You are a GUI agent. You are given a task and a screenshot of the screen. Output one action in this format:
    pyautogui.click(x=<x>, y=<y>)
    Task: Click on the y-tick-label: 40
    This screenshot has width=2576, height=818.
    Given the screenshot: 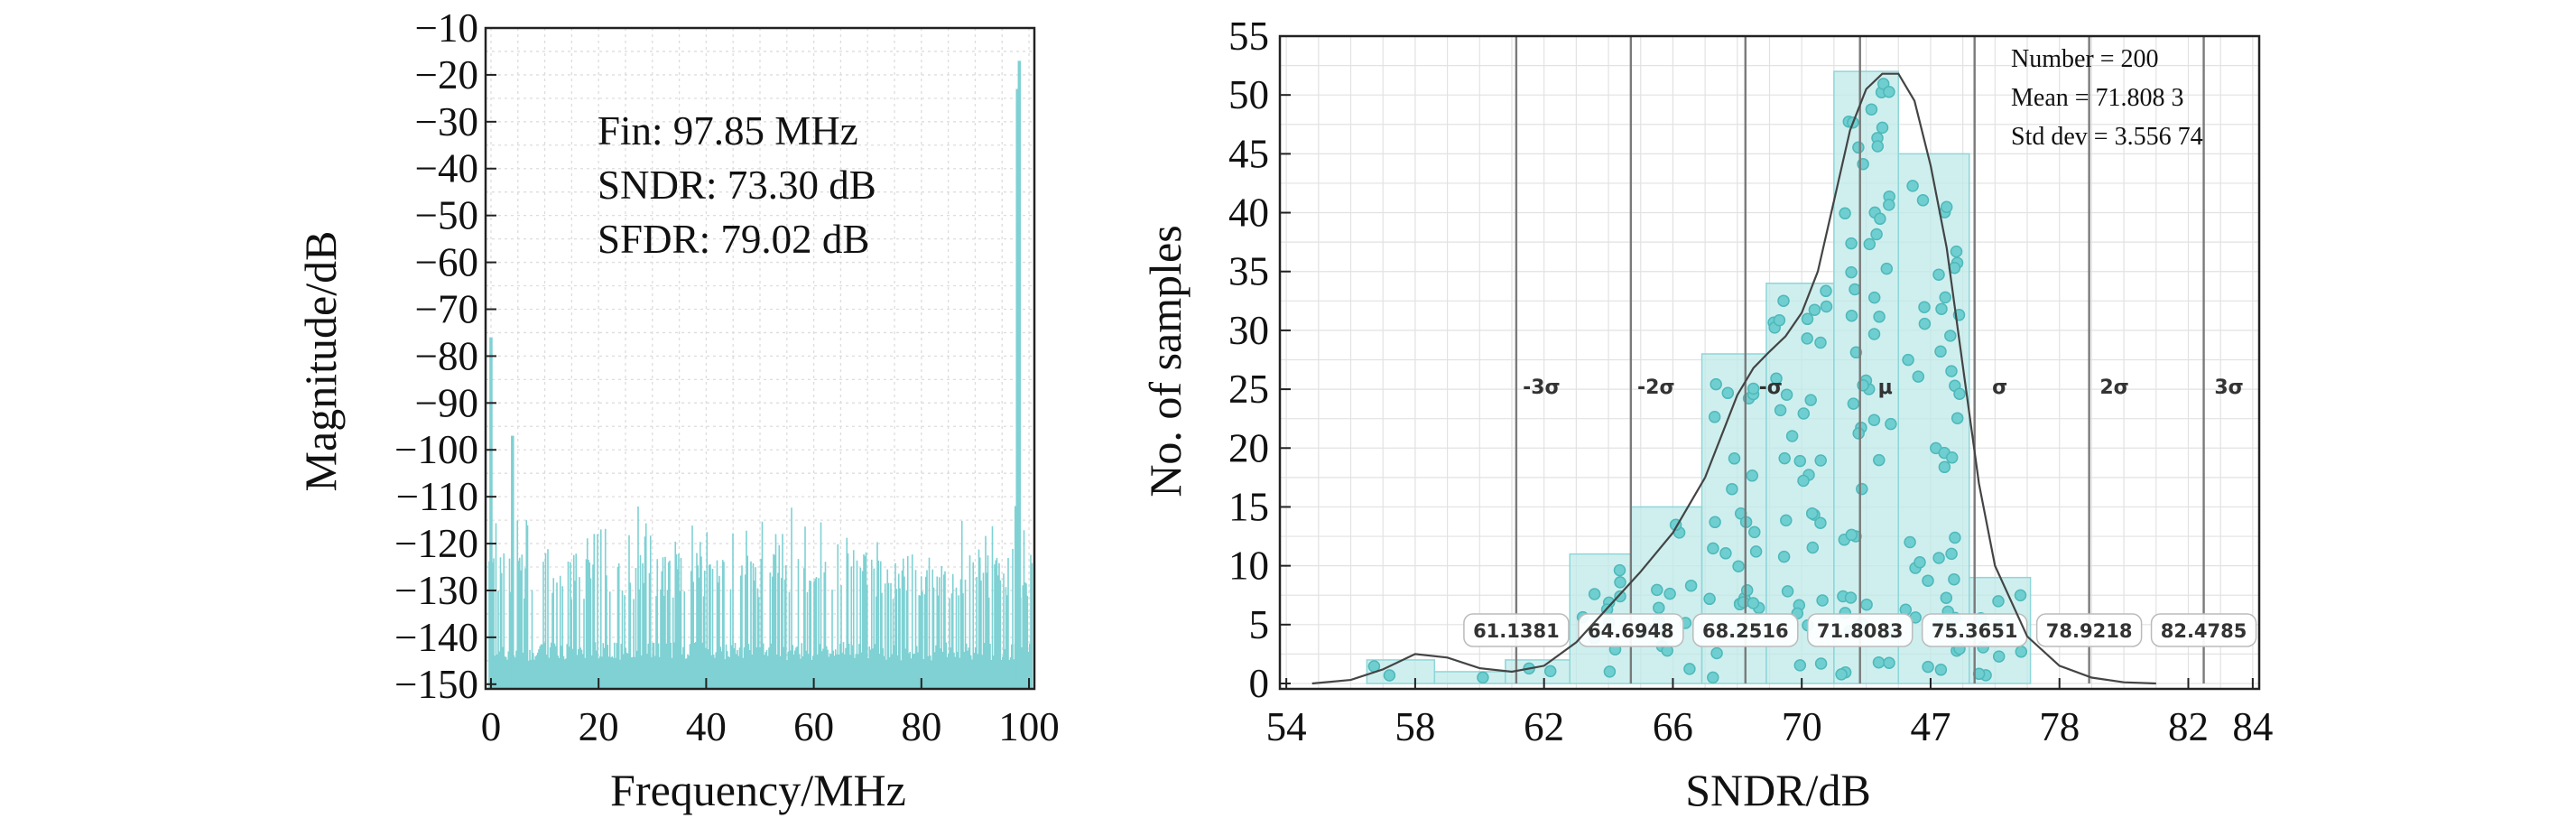 What is the action you would take?
    pyautogui.click(x=1248, y=213)
    